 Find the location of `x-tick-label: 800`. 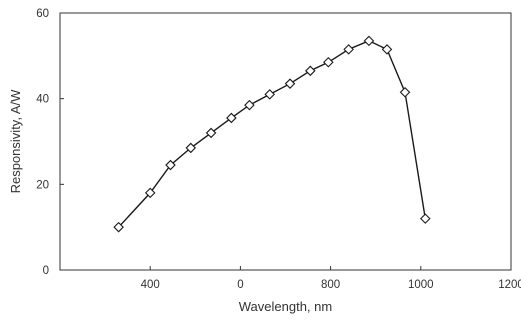

x-tick-label: 800 is located at coordinates (330, 285).